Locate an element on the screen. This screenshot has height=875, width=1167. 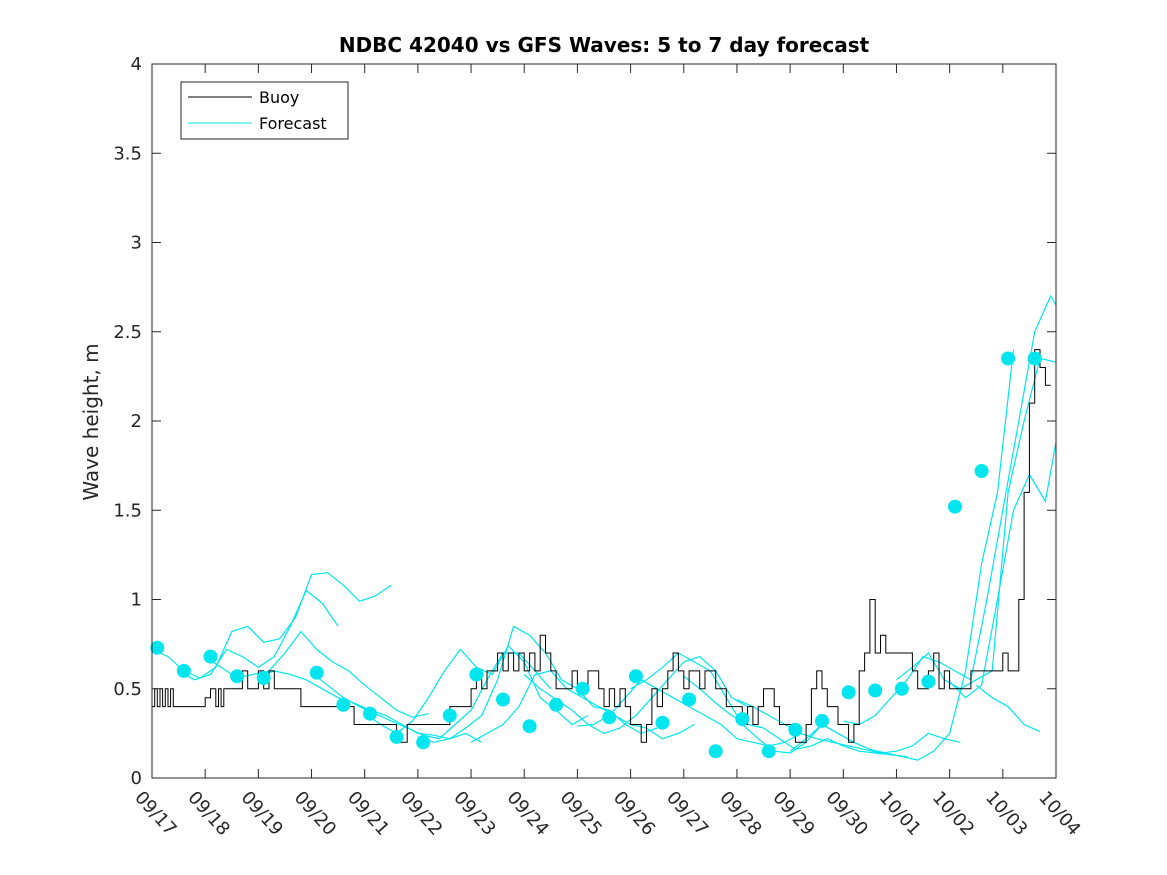
legend: Buoy Forecast is located at coordinates (264, 110).